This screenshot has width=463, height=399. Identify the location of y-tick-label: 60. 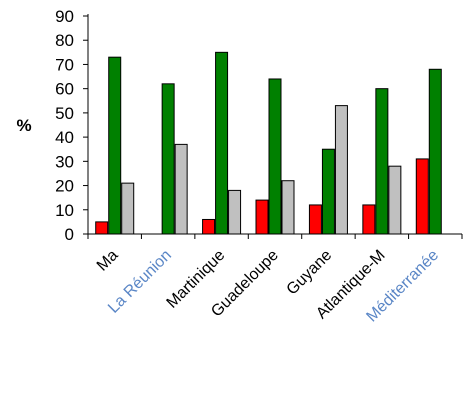
(64, 89).